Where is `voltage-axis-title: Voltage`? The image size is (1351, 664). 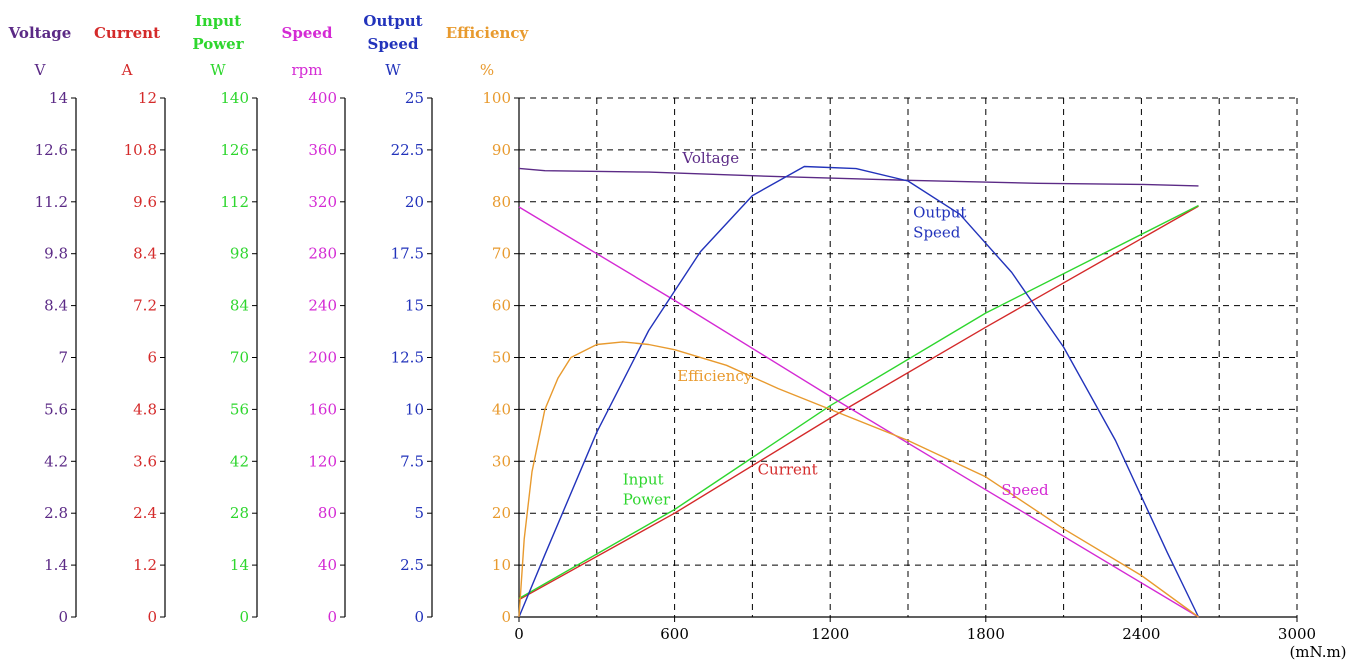 voltage-axis-title: Voltage is located at coordinates (40, 33).